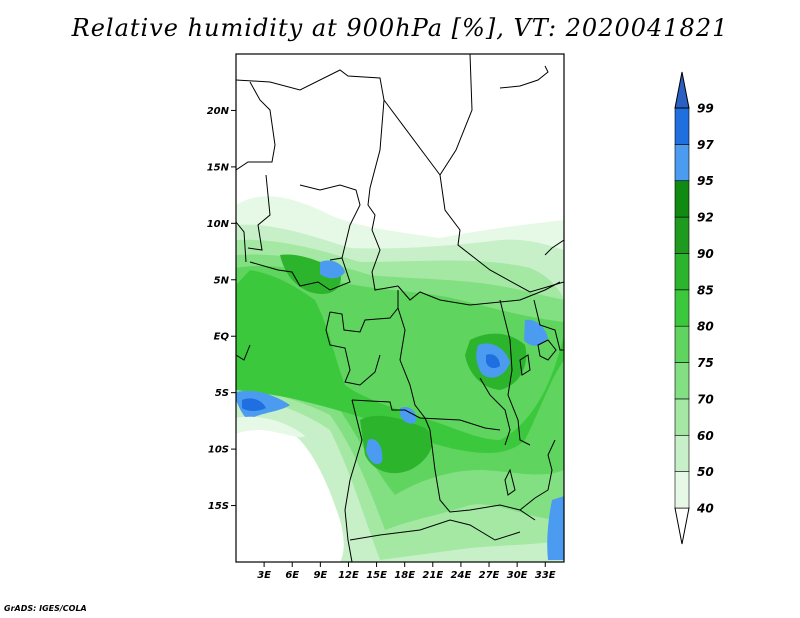 This screenshot has height=618, width=800. What do you see at coordinates (45, 608) in the screenshot?
I see `footer-credit: GrADS: IGES/COLA` at bounding box center [45, 608].